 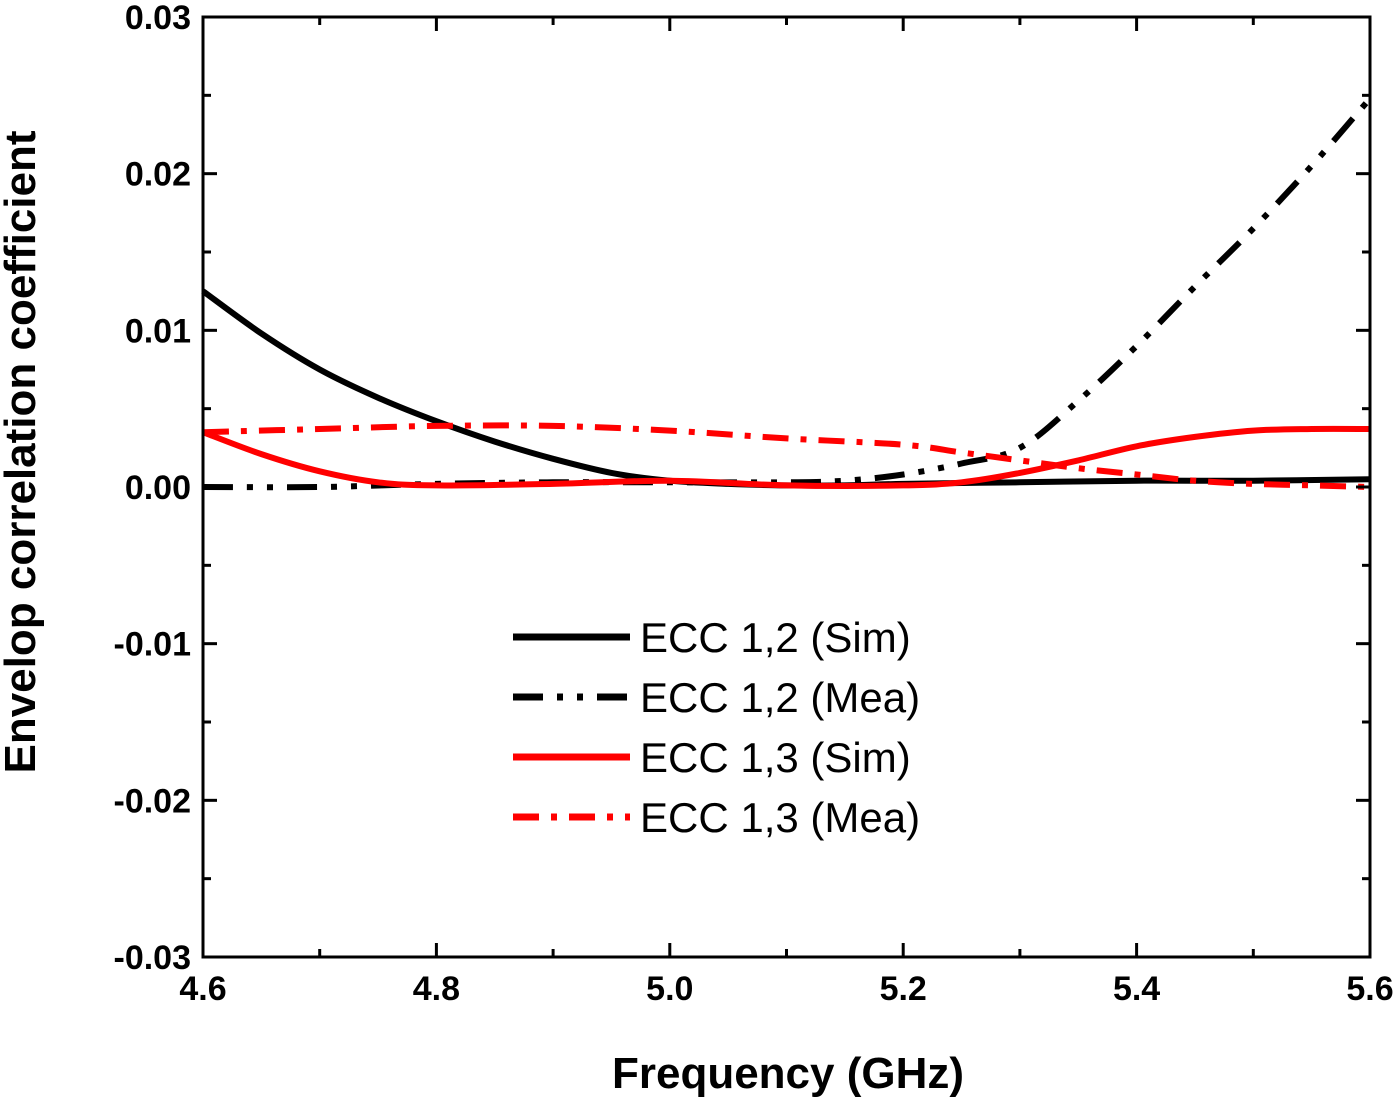 I want to click on y-tick-label: 0.03, so click(x=158, y=18).